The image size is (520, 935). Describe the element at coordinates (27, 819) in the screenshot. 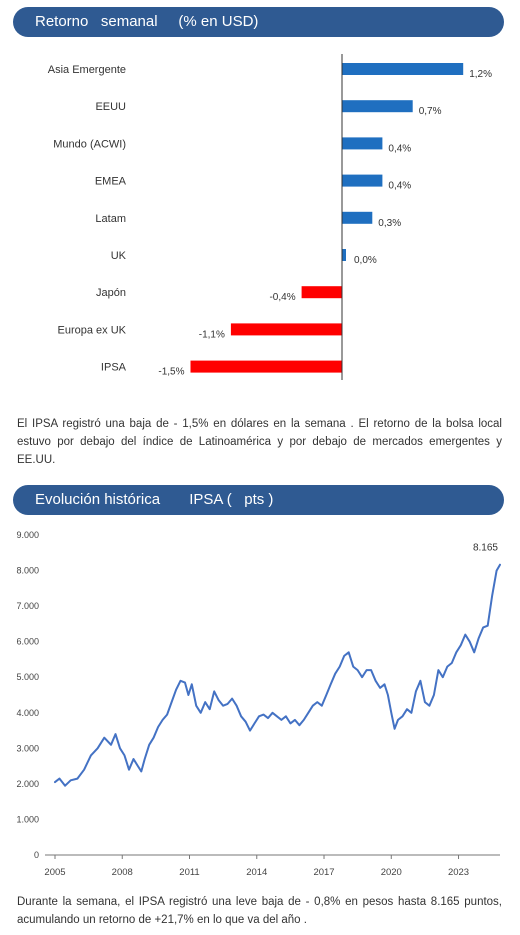

I see `y-tick-label-1: 1.000` at that location.